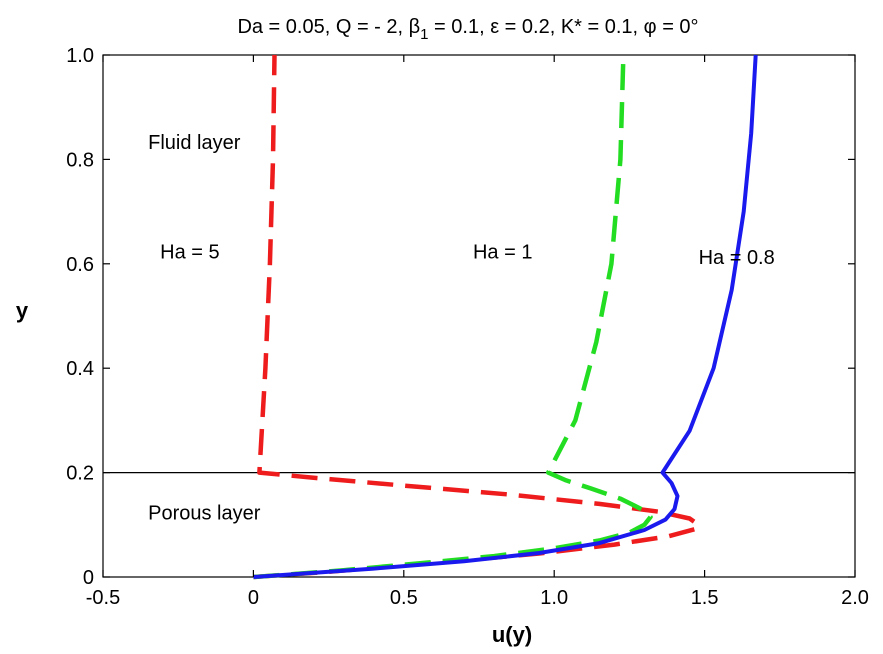 The image size is (883, 654). I want to click on x-tick-label: 0, so click(253, 598).